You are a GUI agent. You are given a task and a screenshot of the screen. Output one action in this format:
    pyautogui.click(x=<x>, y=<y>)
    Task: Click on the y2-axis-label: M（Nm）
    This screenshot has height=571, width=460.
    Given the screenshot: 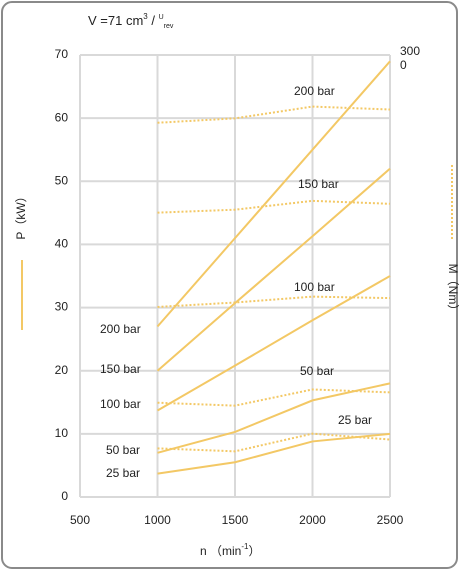 What is the action you would take?
    pyautogui.click(x=453, y=290)
    